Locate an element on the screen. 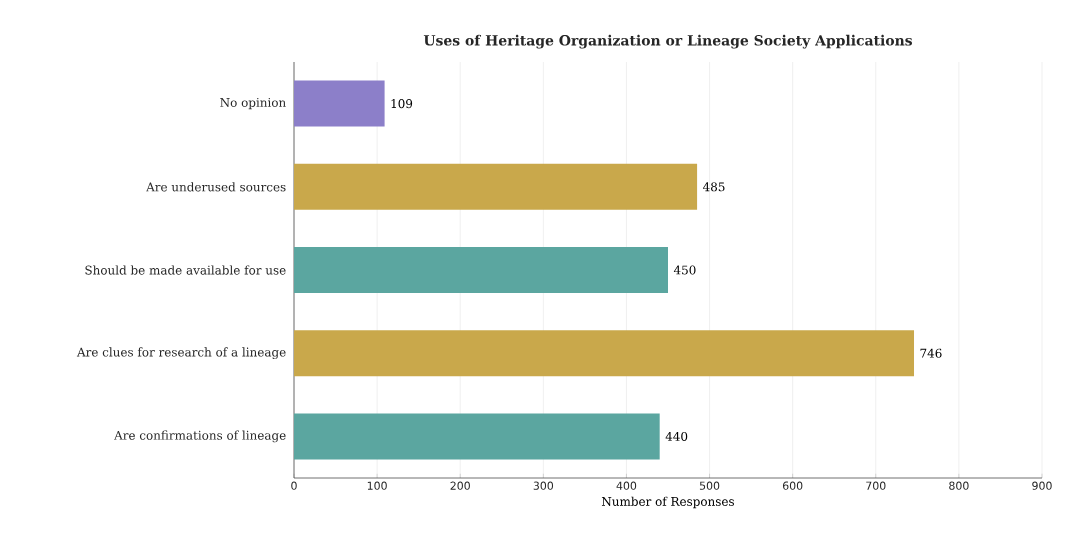 The height and width of the screenshot is (539, 1067). x-tick-label: 300 is located at coordinates (543, 485).